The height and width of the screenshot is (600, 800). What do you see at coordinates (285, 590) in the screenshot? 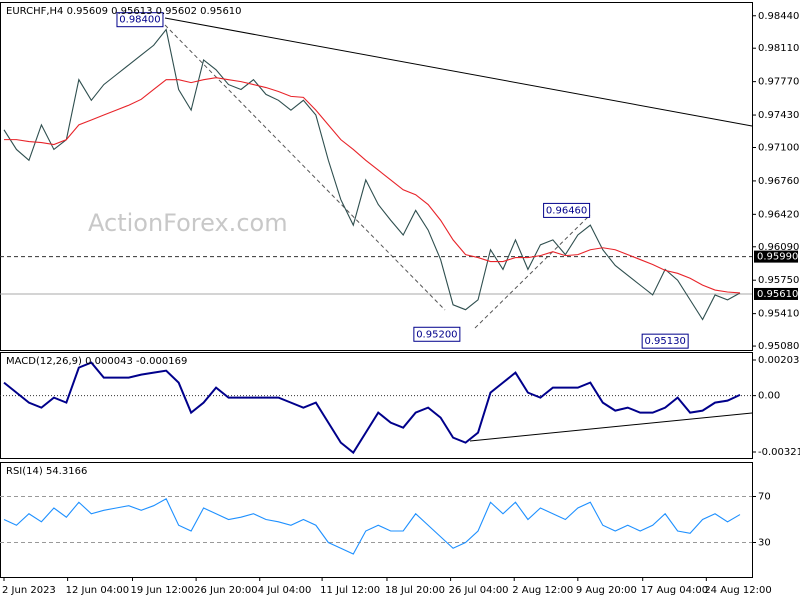
I see `x-tick-label: 4 Jul 04:00` at bounding box center [285, 590].